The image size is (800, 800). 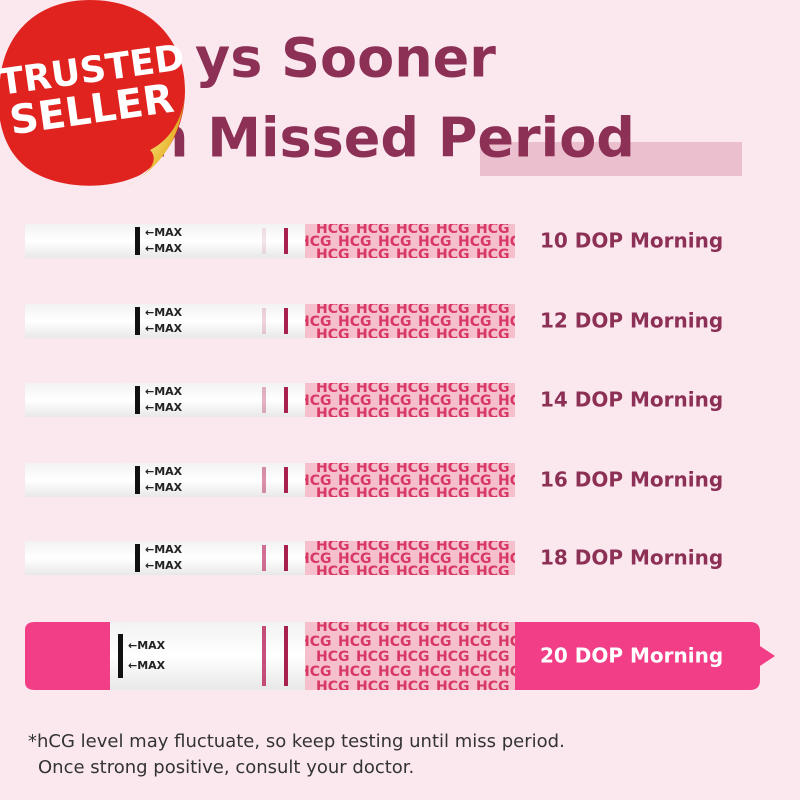 I want to click on row-label: 14 DOP Morning, so click(x=631, y=400).